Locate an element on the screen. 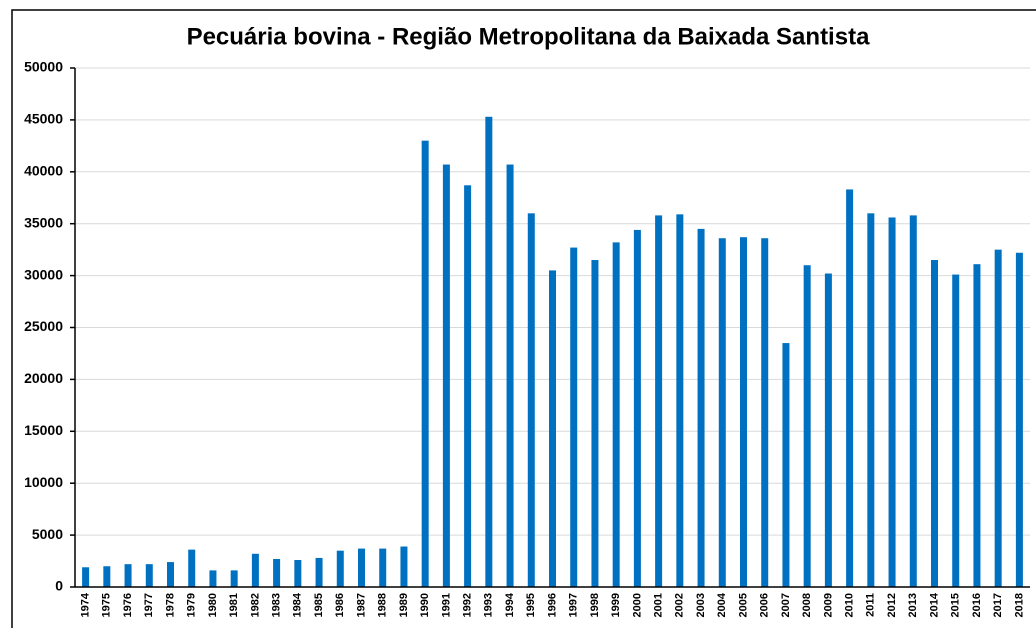 The width and height of the screenshot is (1036, 628). x-tick-label: 2002 is located at coordinates (680, 605).